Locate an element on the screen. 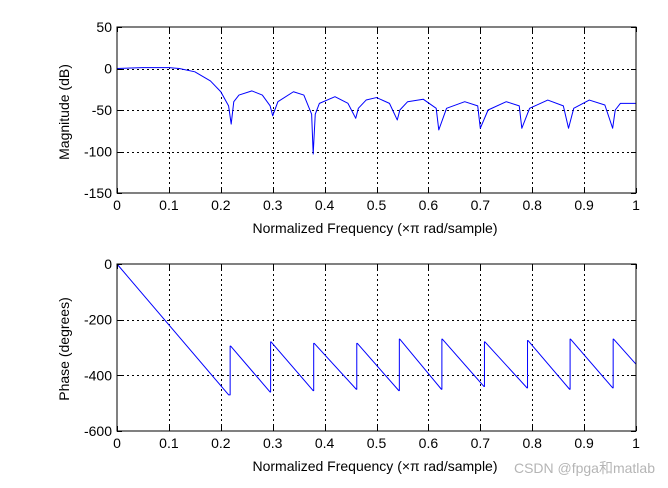 This screenshot has height=488, width=668. phase-x-tick-label: 0.5 is located at coordinates (377, 443).